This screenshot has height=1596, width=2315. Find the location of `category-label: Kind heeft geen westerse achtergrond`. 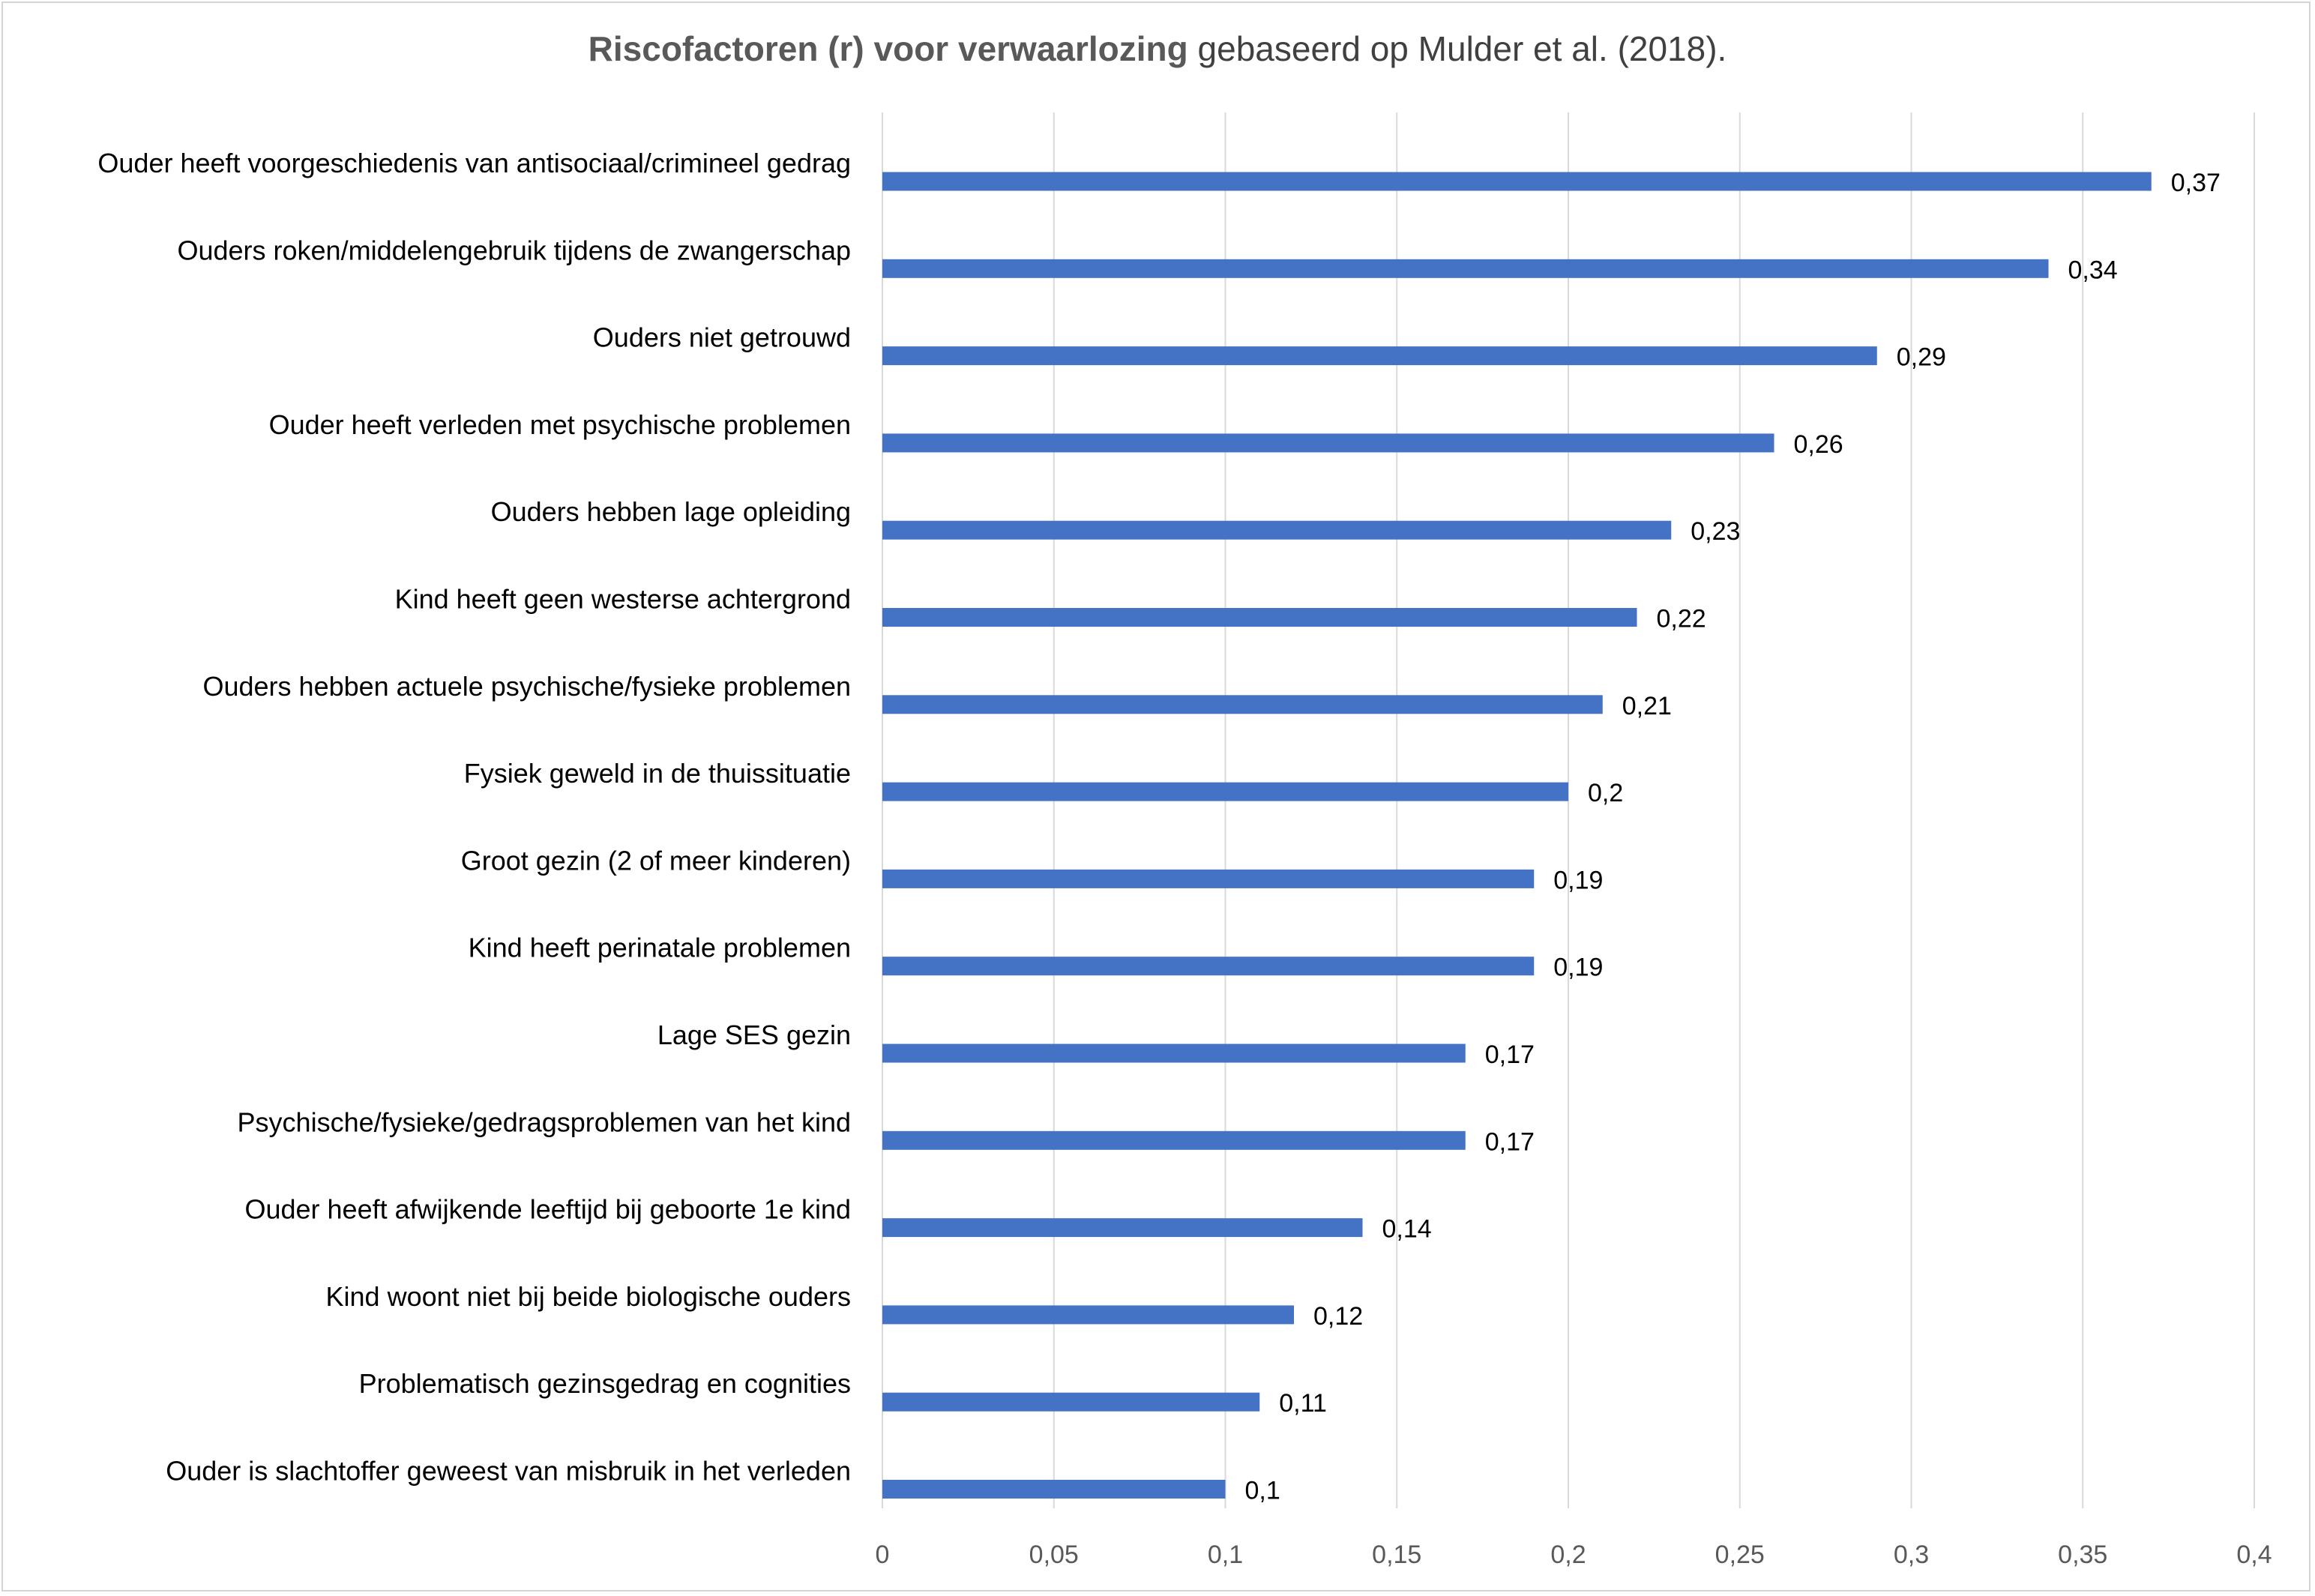

category-label: Kind heeft geen westerse achtergrond is located at coordinates (623, 599).